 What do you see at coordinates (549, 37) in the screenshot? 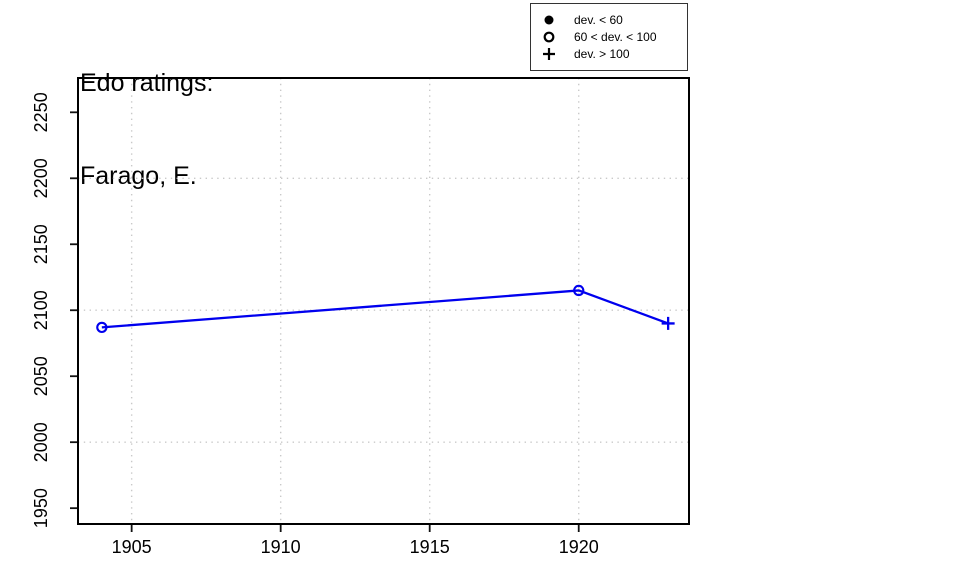
I see `open-circle-icon` at bounding box center [549, 37].